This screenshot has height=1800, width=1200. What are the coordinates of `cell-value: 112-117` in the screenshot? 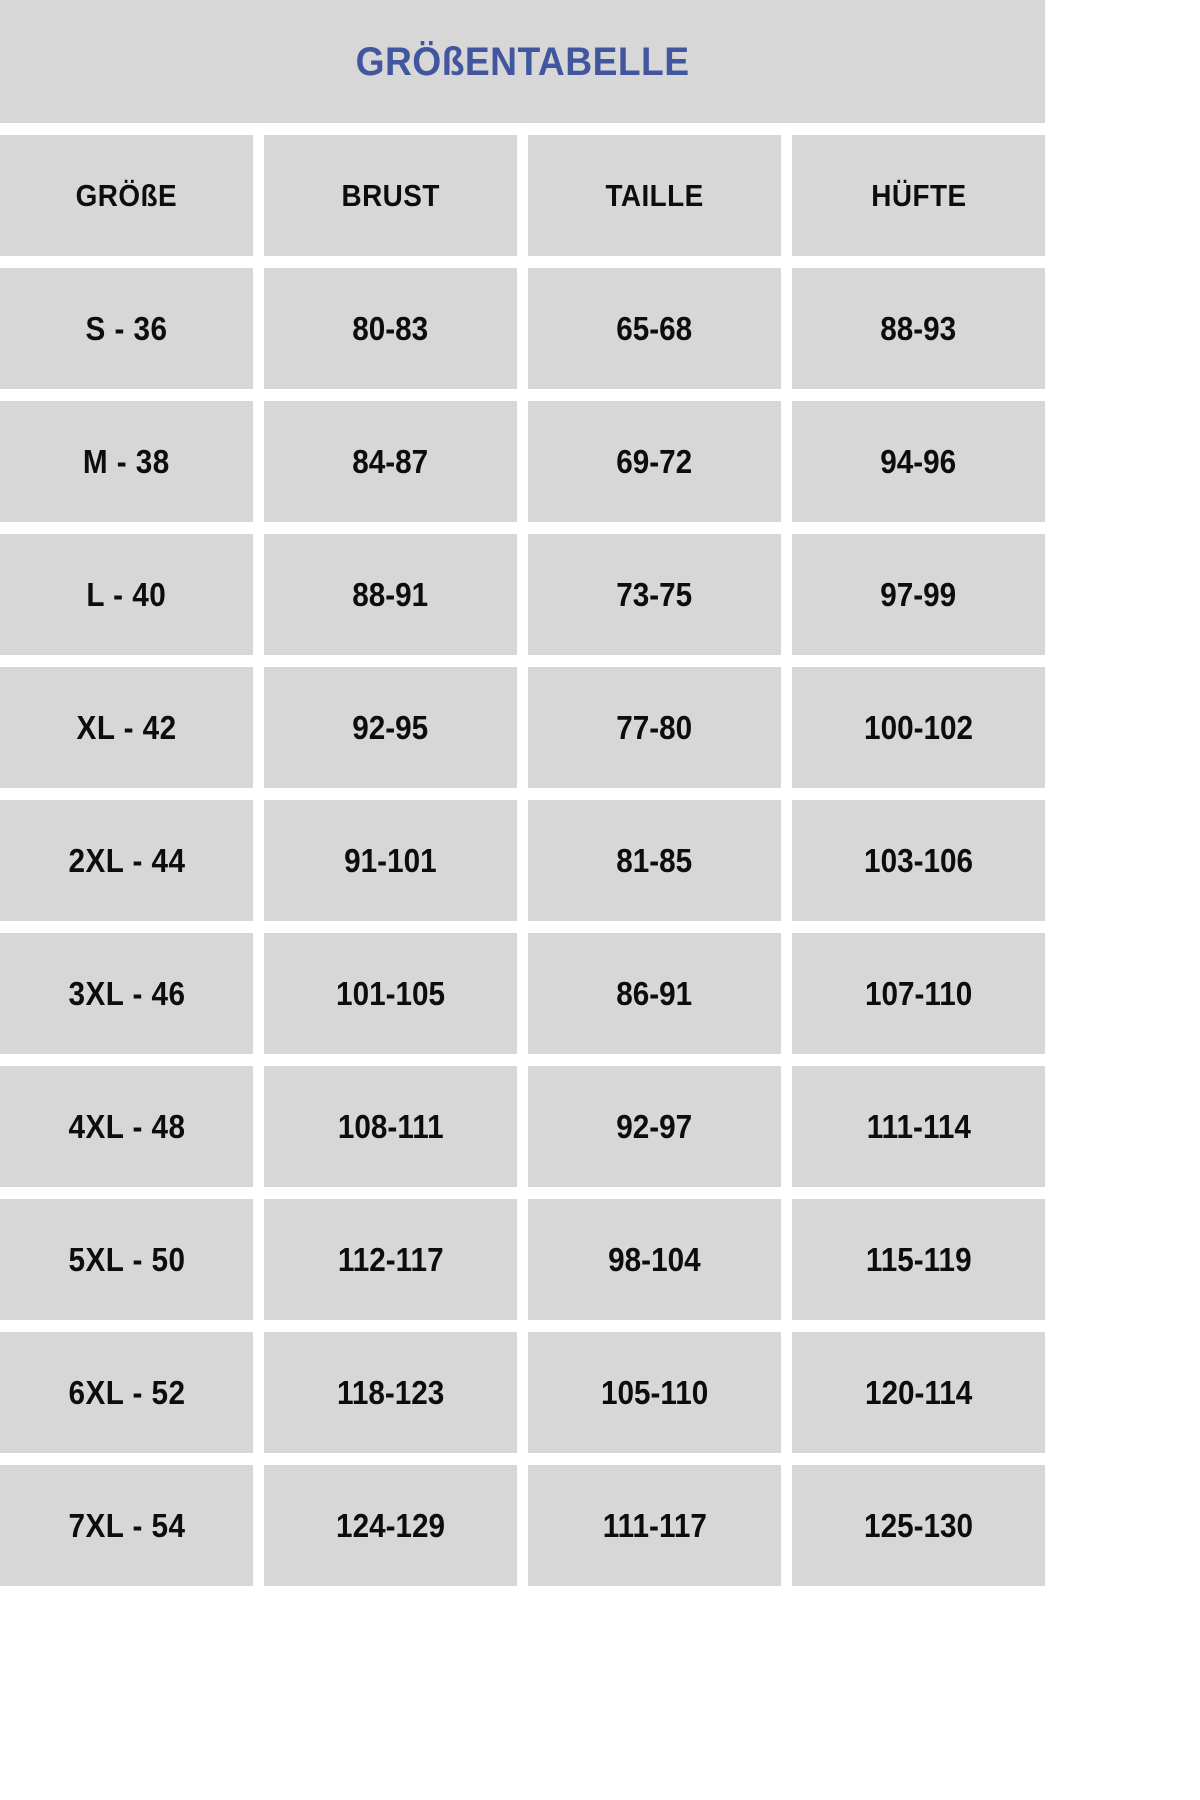 It's located at (390, 1259).